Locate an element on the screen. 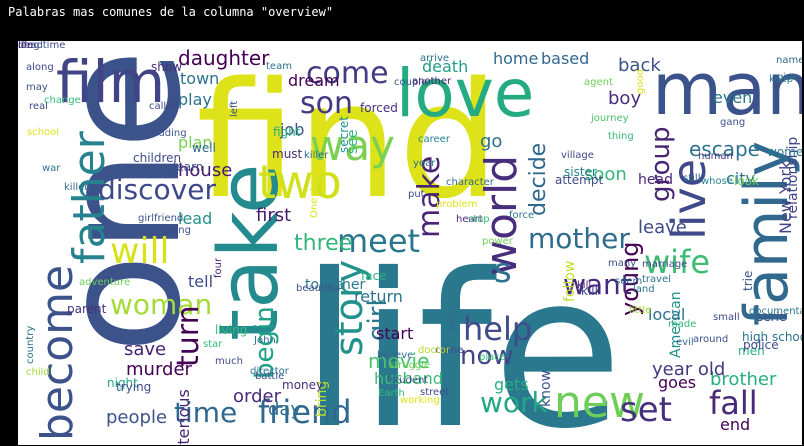  word-adventure: adventure is located at coordinates (105, 282).